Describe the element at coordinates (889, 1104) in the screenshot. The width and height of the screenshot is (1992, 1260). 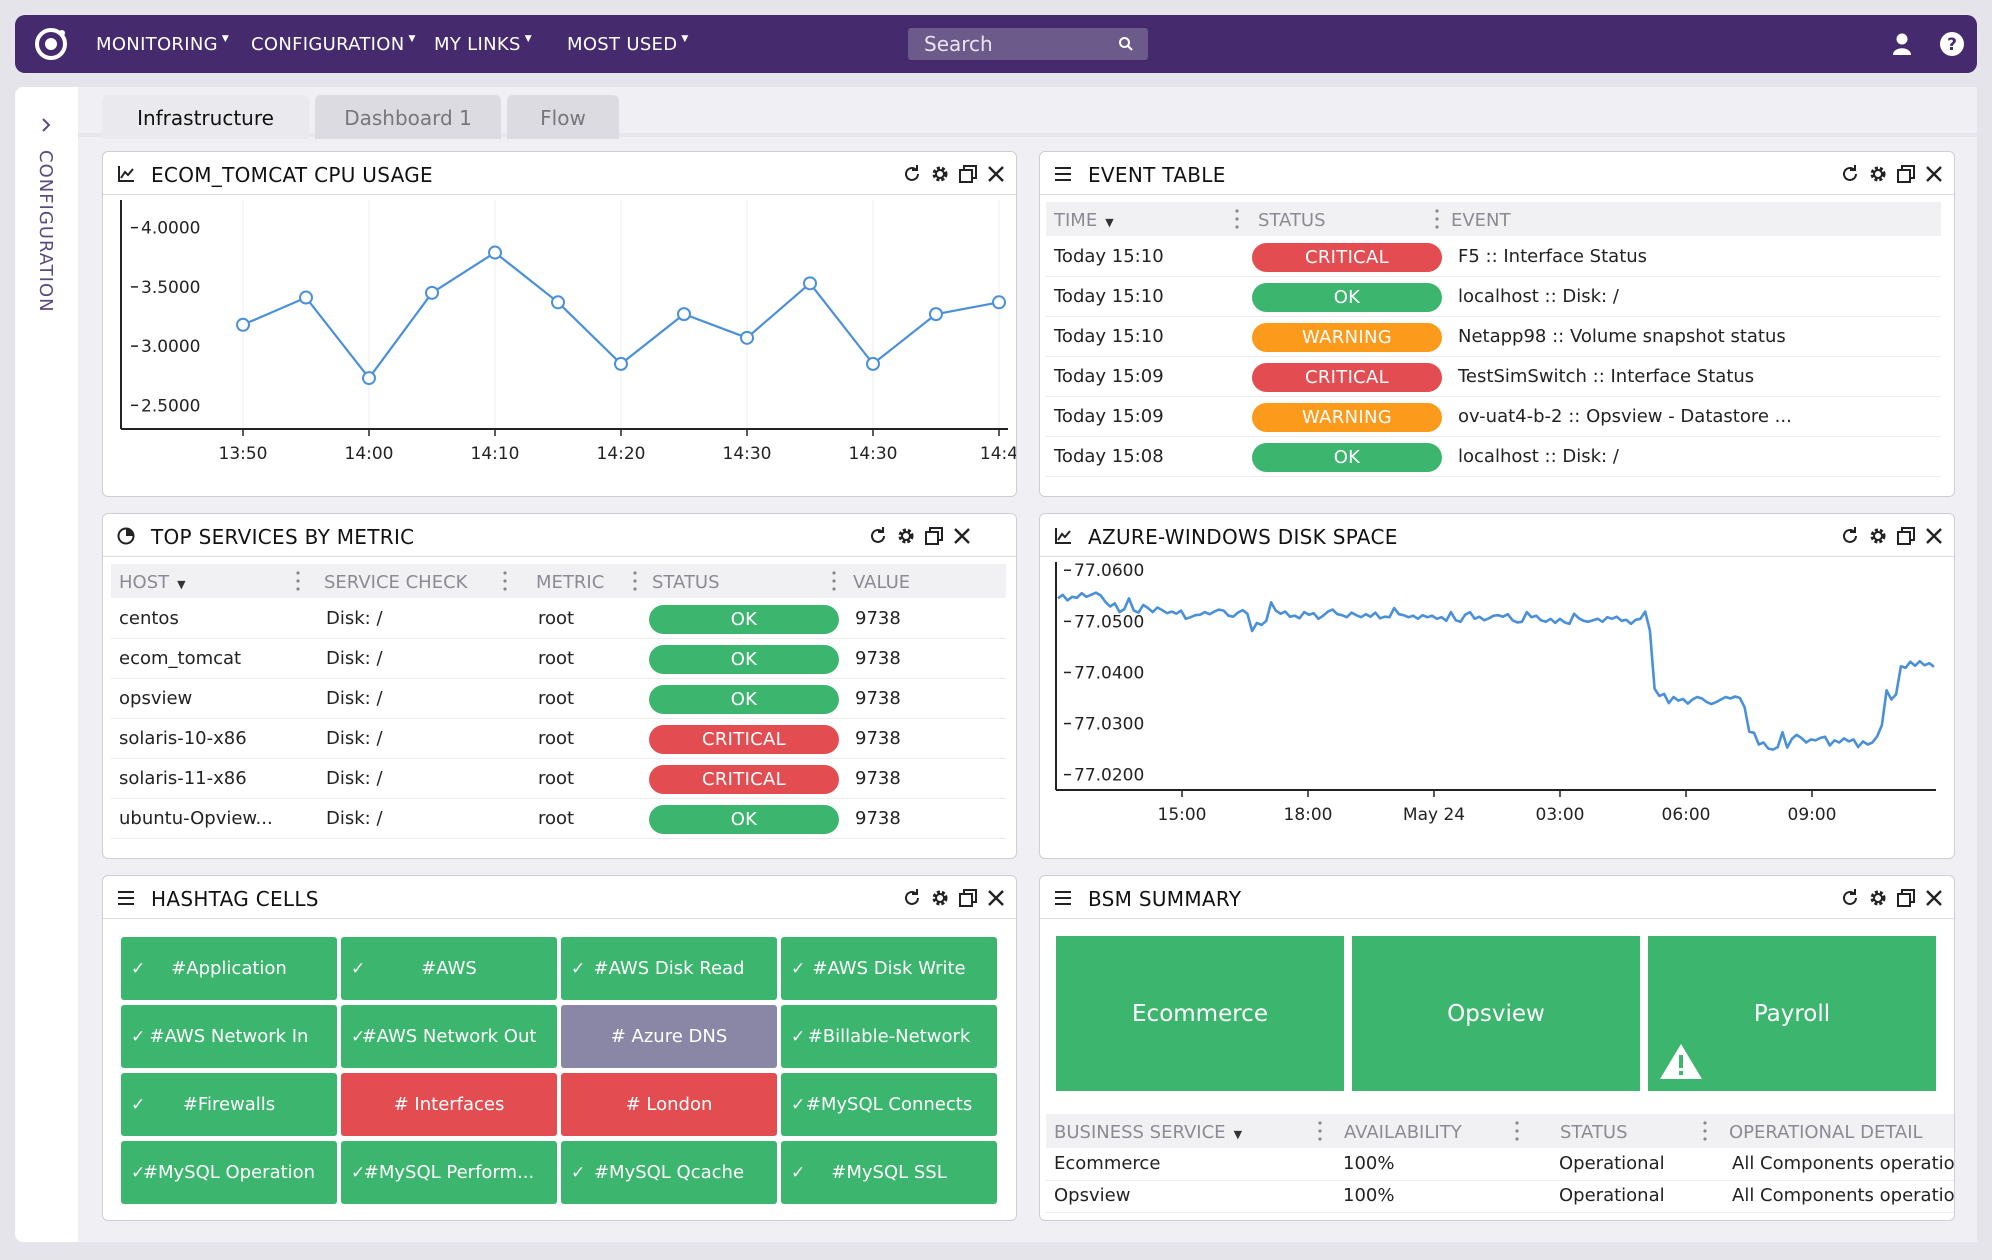
I see `hashtag-cell: ✓ #MySQL Connects` at that location.